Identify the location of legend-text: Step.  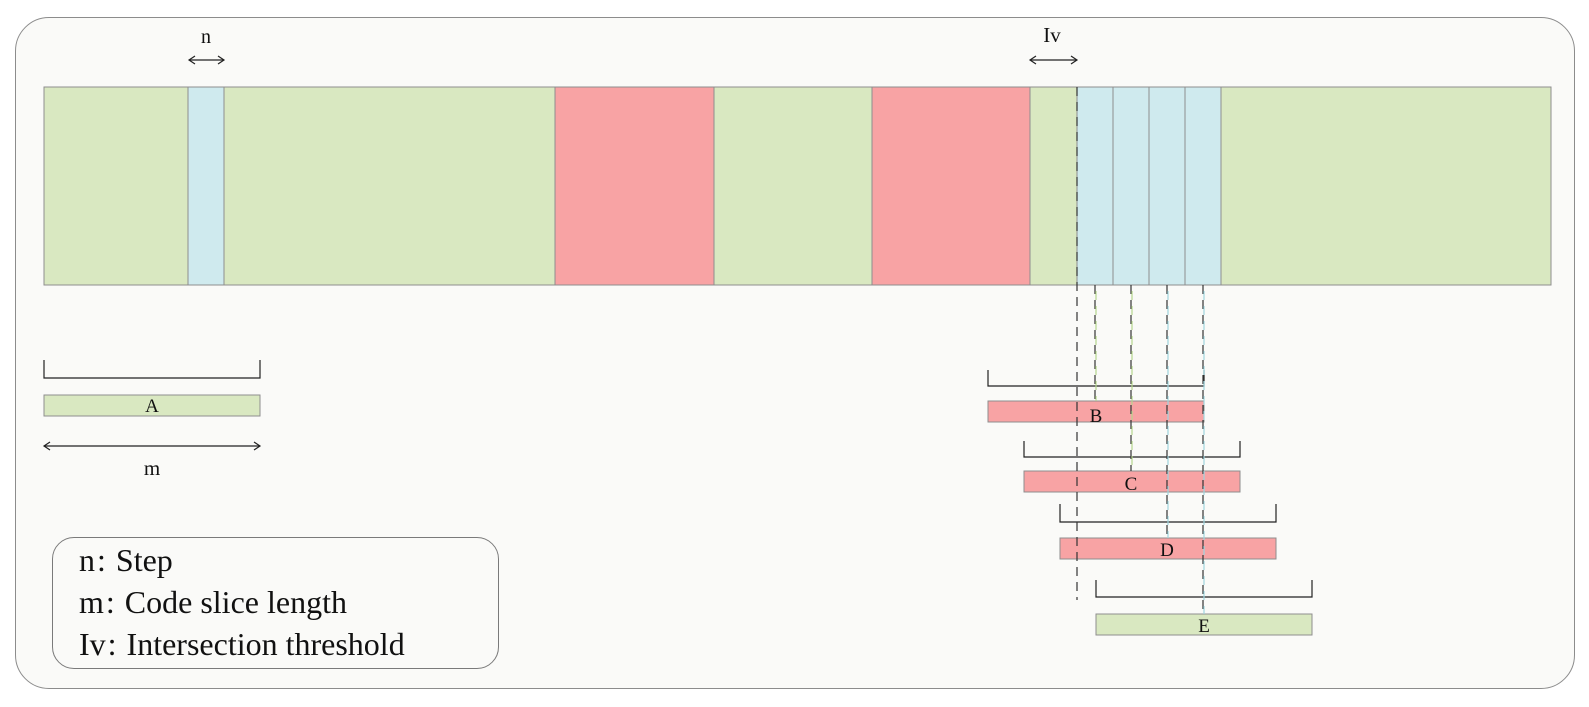
(144, 560).